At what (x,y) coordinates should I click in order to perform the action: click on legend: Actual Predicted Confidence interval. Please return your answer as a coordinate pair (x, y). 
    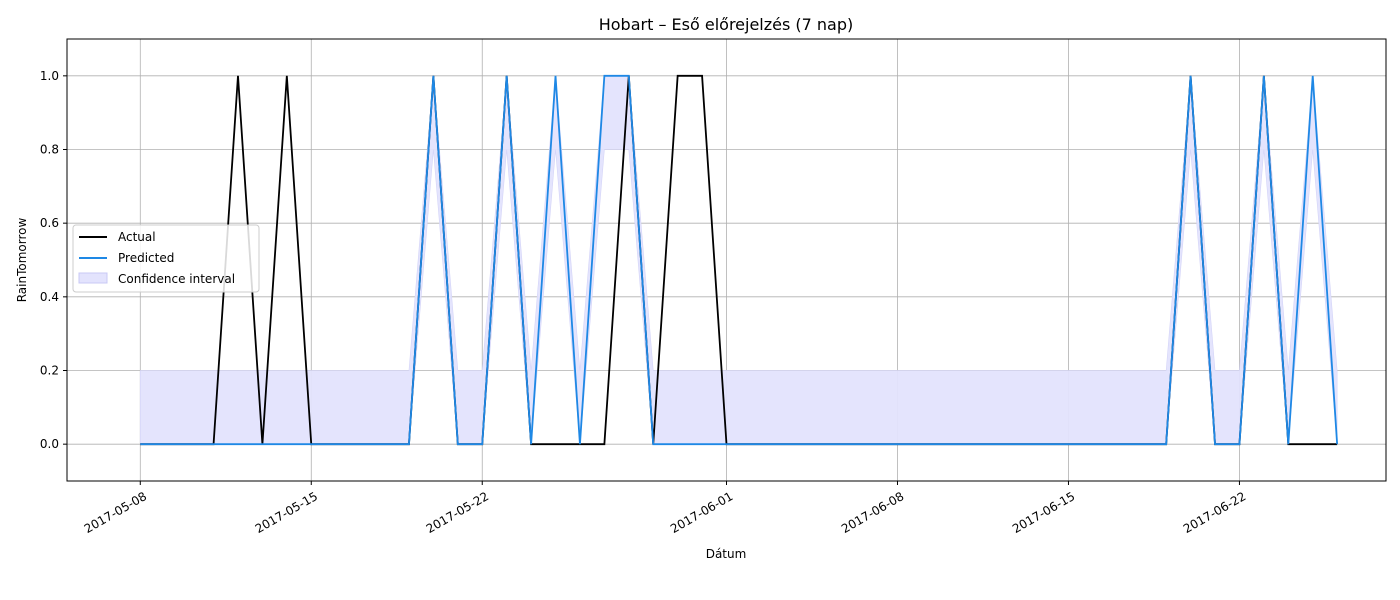
    Looking at the image, I should click on (166, 258).